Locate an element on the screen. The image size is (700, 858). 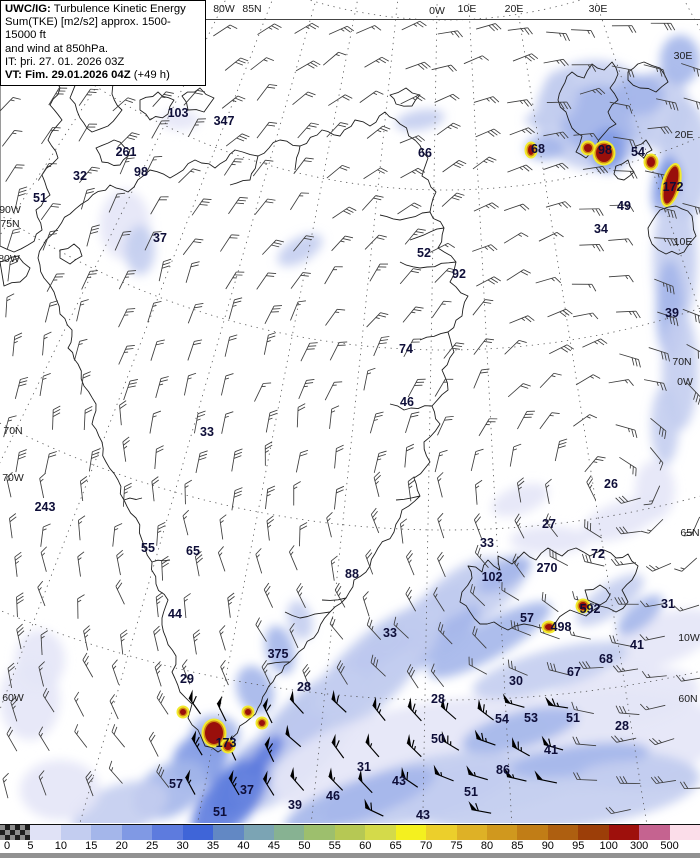
tke-value-label: 27 is located at coordinates (549, 524).